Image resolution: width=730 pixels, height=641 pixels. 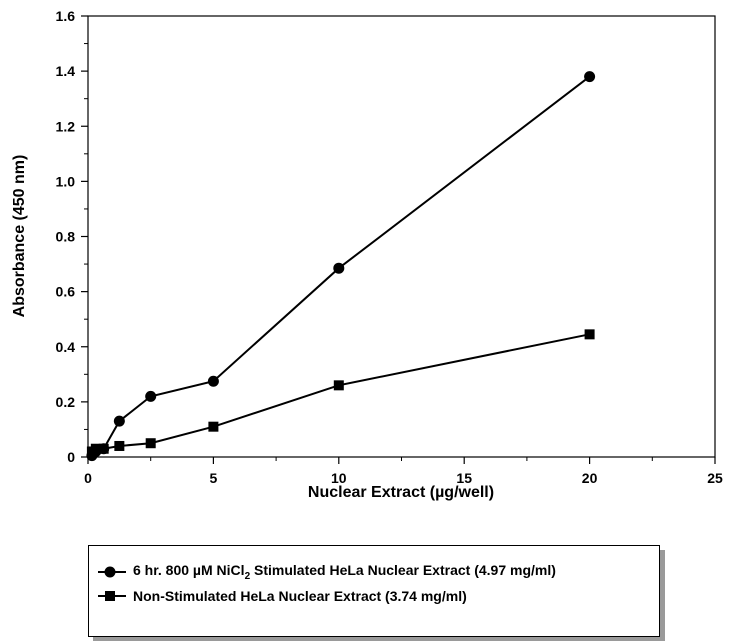 What do you see at coordinates (112, 572) in the screenshot?
I see `legend-circle-marker-icon` at bounding box center [112, 572].